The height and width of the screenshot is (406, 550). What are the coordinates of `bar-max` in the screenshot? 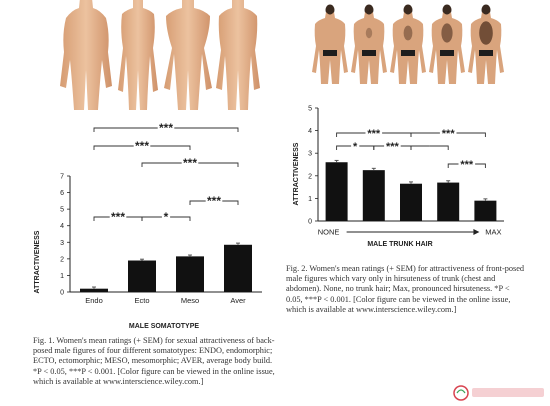 It's located at (485, 210).